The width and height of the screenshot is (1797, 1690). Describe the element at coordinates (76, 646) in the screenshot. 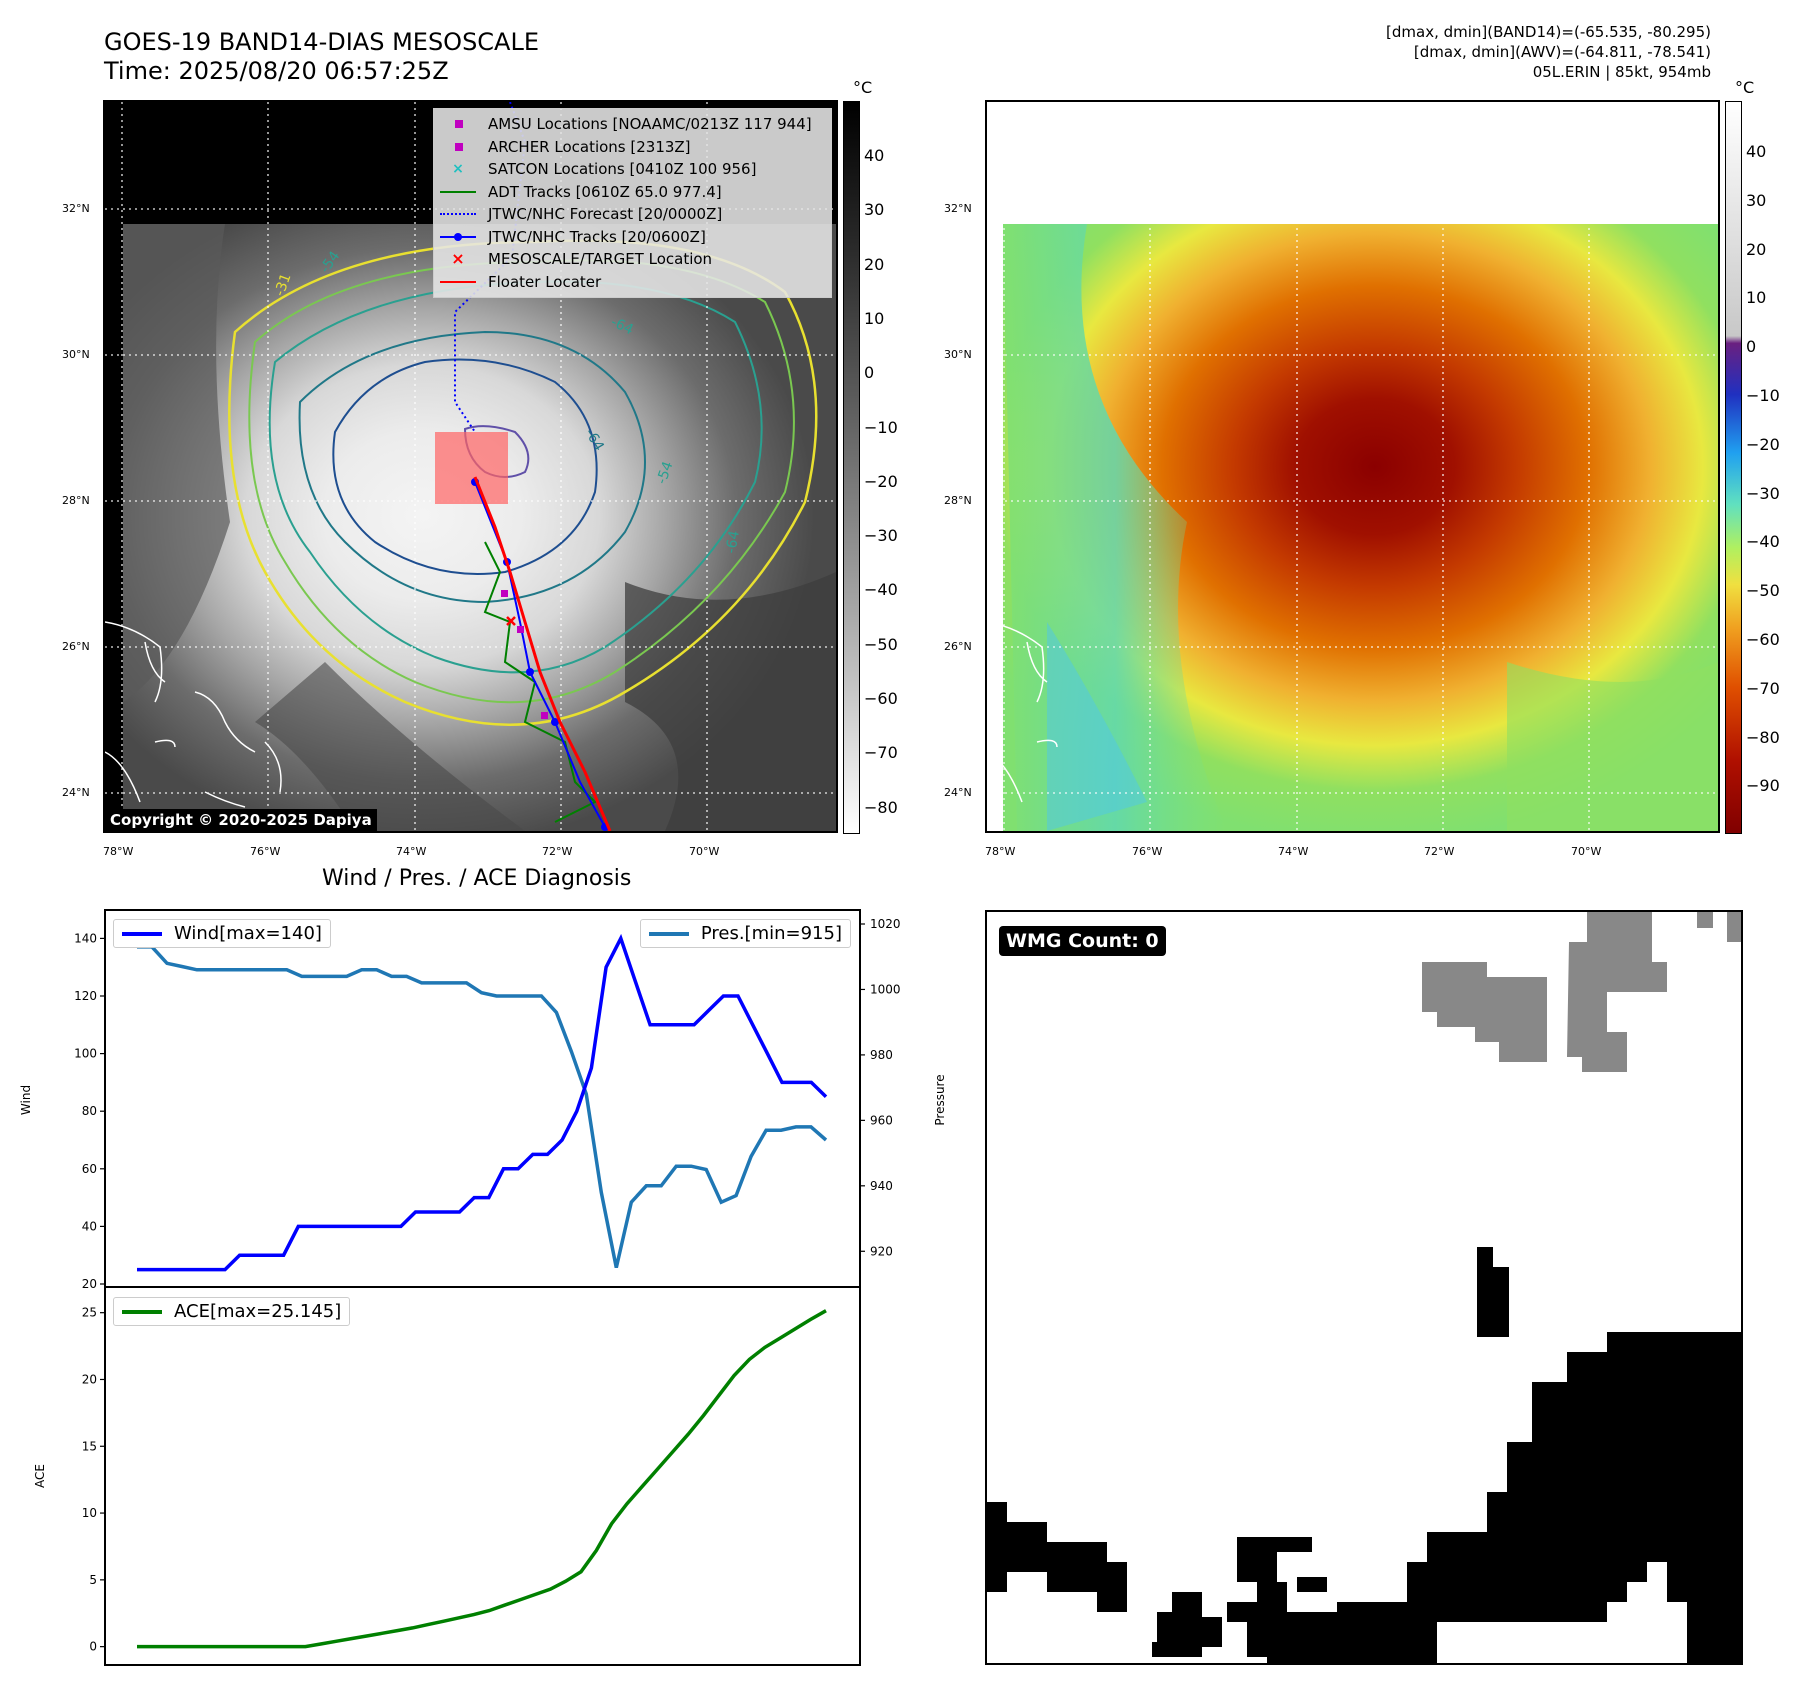

I see `lat-label: 26°N` at that location.